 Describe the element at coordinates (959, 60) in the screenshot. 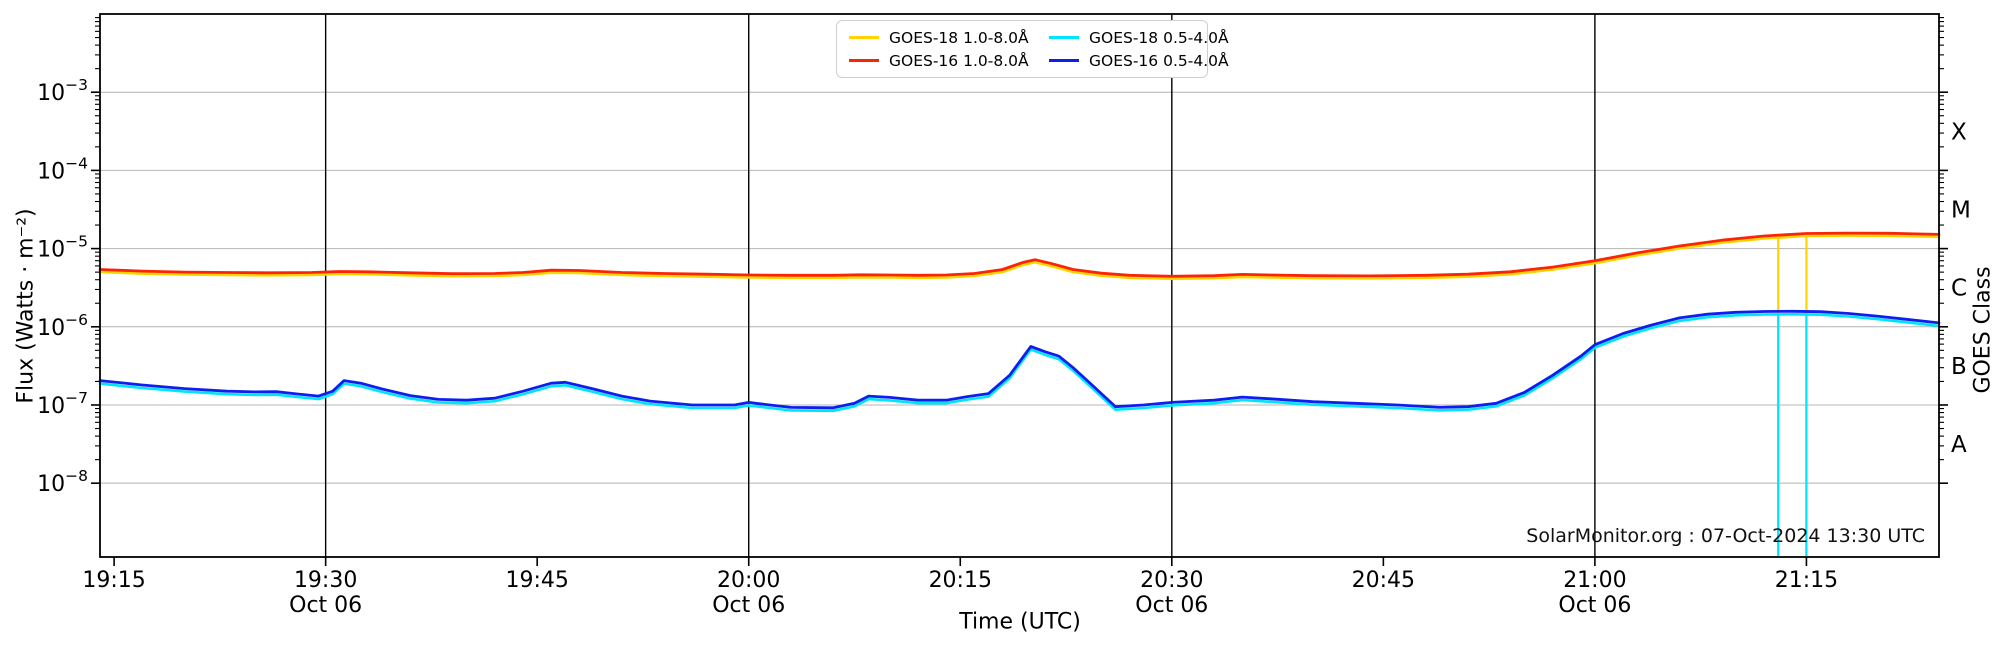

I see `legend-label: GOES-16 1.0-8.0Å` at that location.